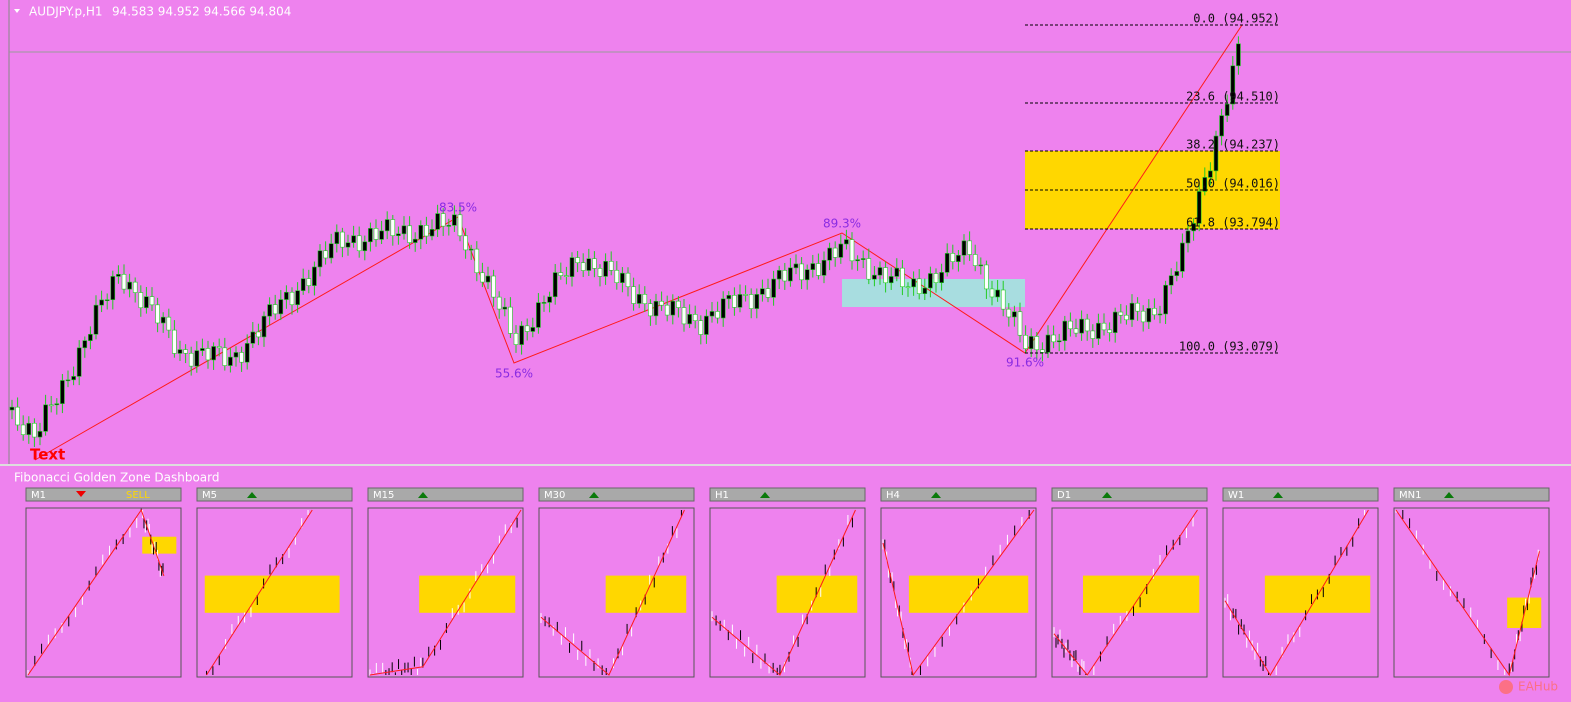 This screenshot has height=702, width=1571. What do you see at coordinates (201, 12) in the screenshot?
I see `ohlc: 94.583 94.952 94.566 94.804` at bounding box center [201, 12].